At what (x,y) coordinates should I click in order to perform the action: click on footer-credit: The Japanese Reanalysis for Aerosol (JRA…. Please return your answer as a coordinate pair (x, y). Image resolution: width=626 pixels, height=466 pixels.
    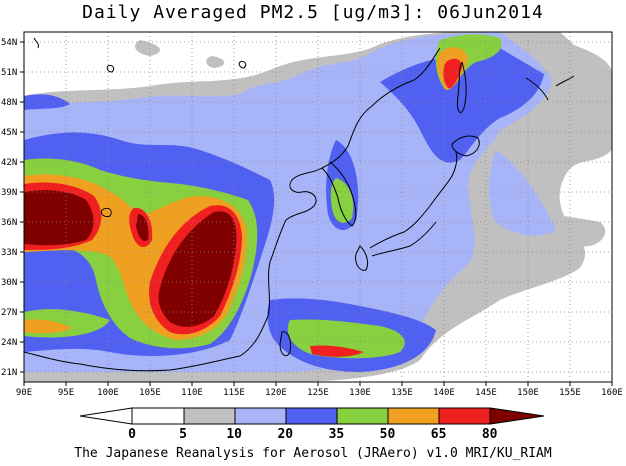
    Looking at the image, I should click on (313, 453).